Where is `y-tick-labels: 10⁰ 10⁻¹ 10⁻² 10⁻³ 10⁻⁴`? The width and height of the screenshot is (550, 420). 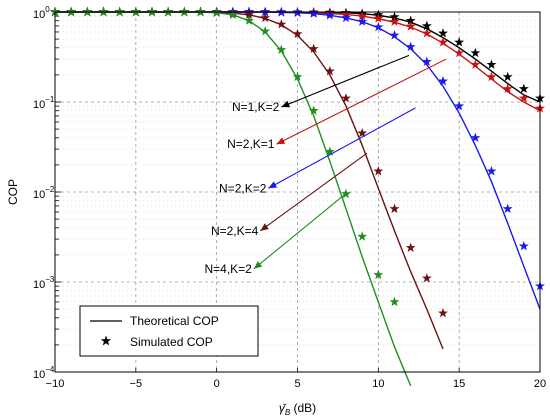
y-tick-labels: 10⁰ 10⁻¹ 10⁻² 10⁻³ 10⁻⁴ is located at coordinates (47, 193).